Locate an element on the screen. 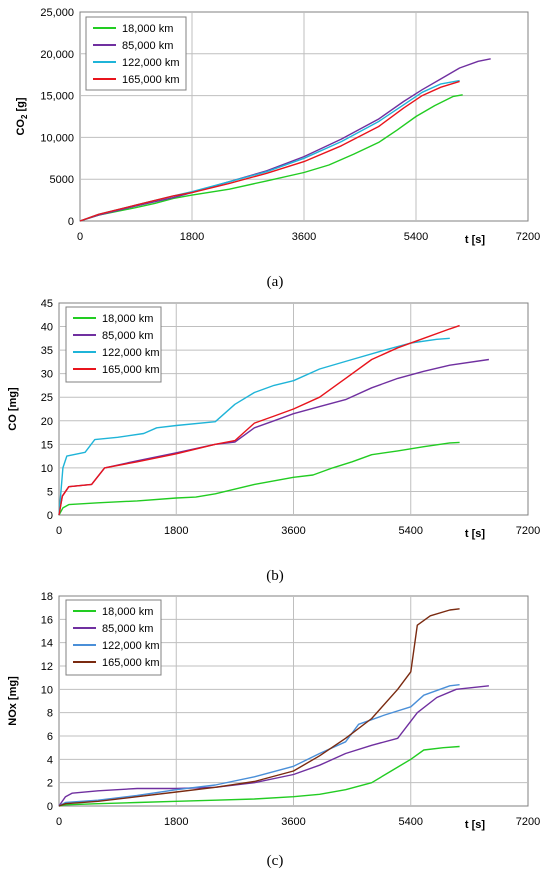 Image resolution: width=550 pixels, height=878 pixels. legend-box is located at coordinates (136, 53).